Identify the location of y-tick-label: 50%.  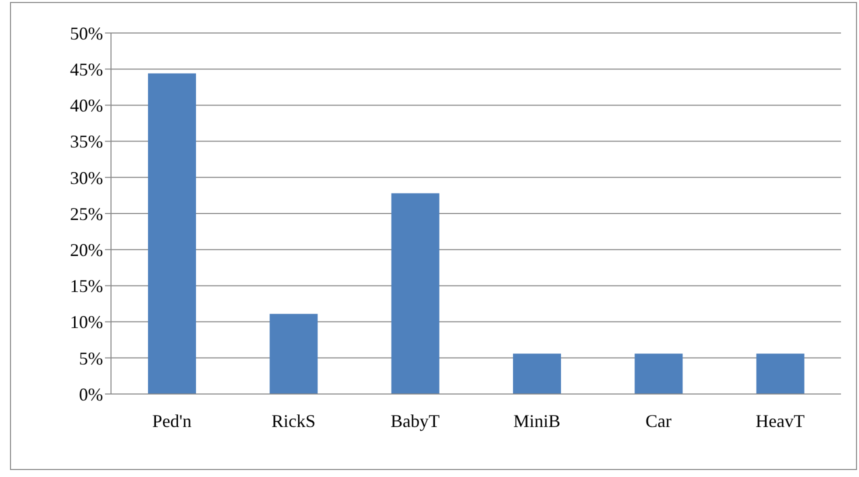
(86, 33).